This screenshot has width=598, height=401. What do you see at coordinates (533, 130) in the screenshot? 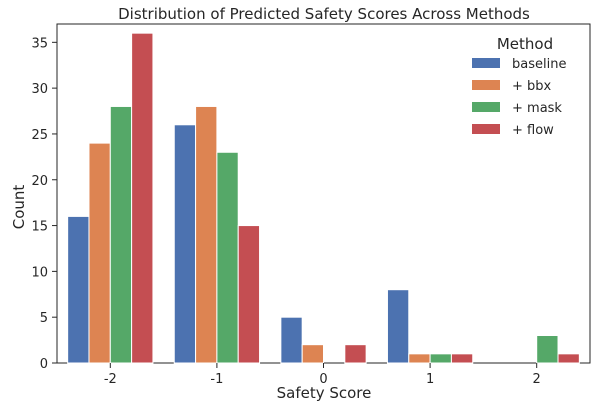
I see `legend-entry: + flow` at bounding box center [533, 130].